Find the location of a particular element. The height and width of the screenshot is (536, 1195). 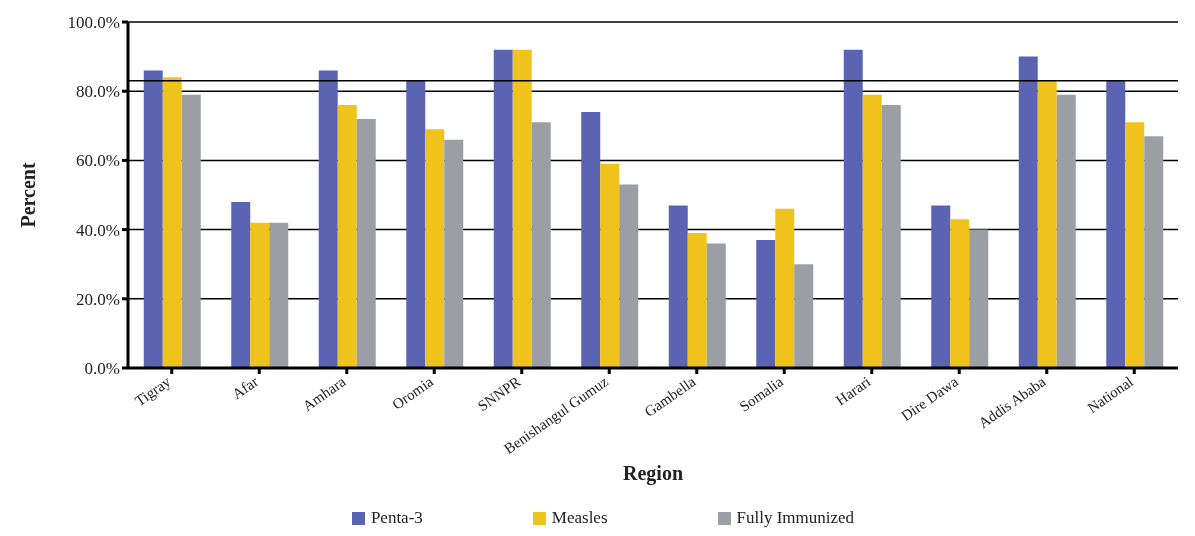

legend-label: Measles is located at coordinates (579, 518).